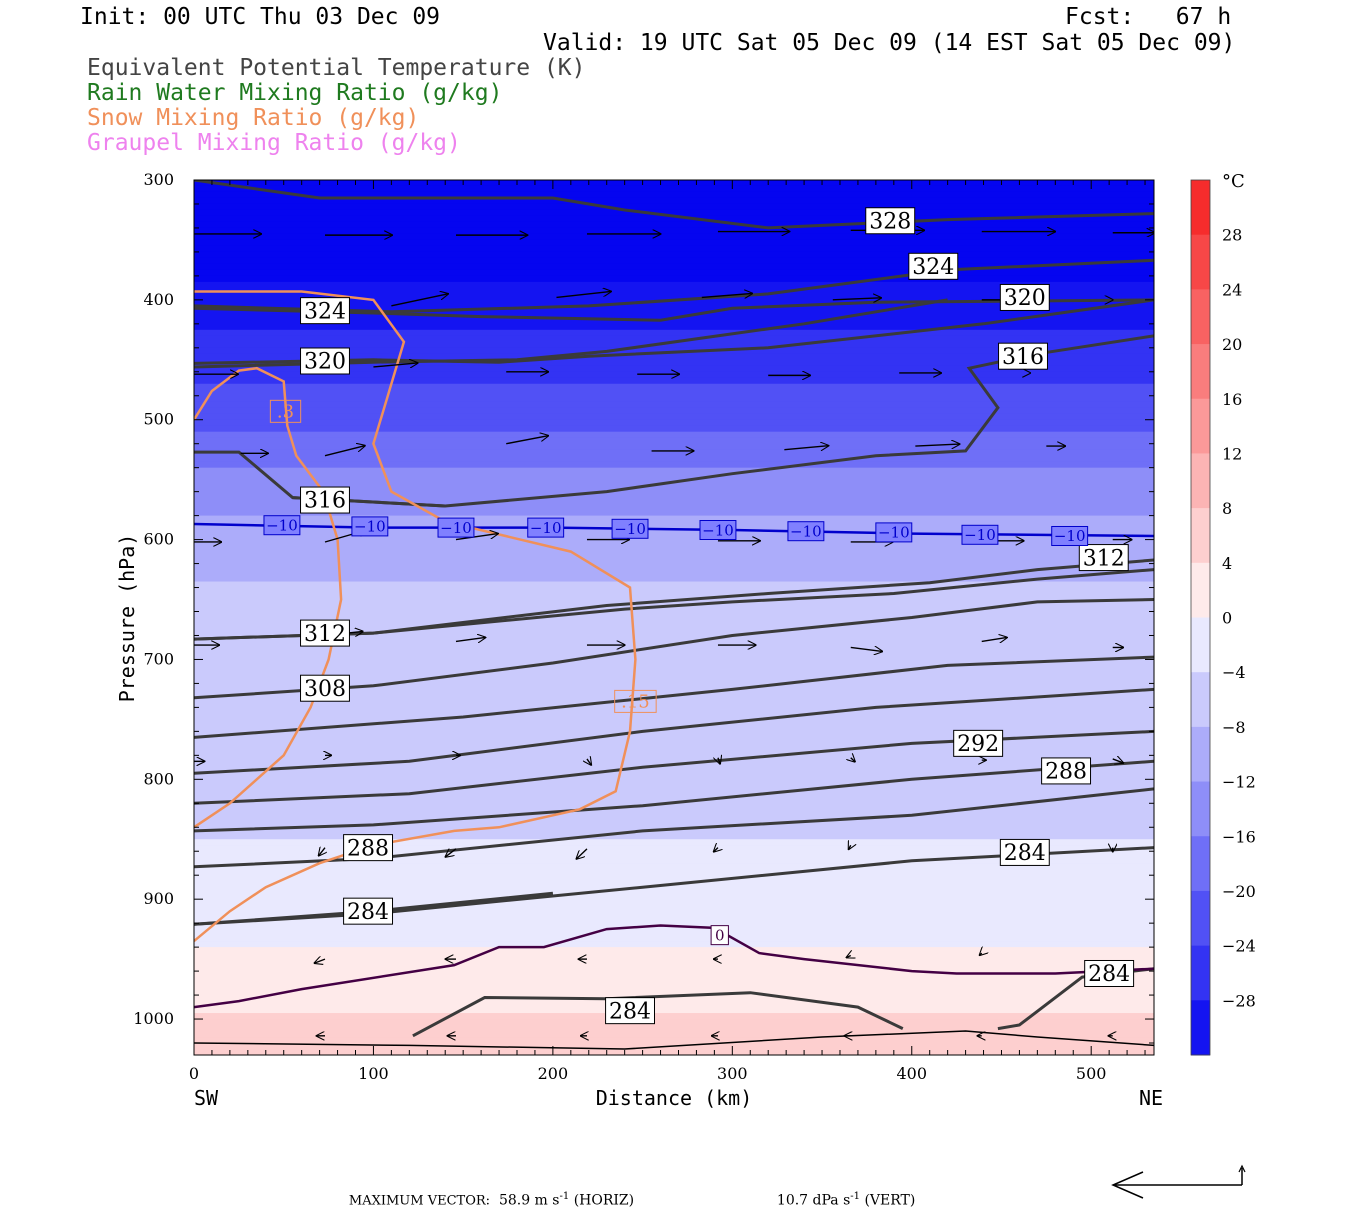 This screenshot has width=1350, height=1209. Describe the element at coordinates (1232, 453) in the screenshot. I see `colorbar-tick-label: 12` at that location.